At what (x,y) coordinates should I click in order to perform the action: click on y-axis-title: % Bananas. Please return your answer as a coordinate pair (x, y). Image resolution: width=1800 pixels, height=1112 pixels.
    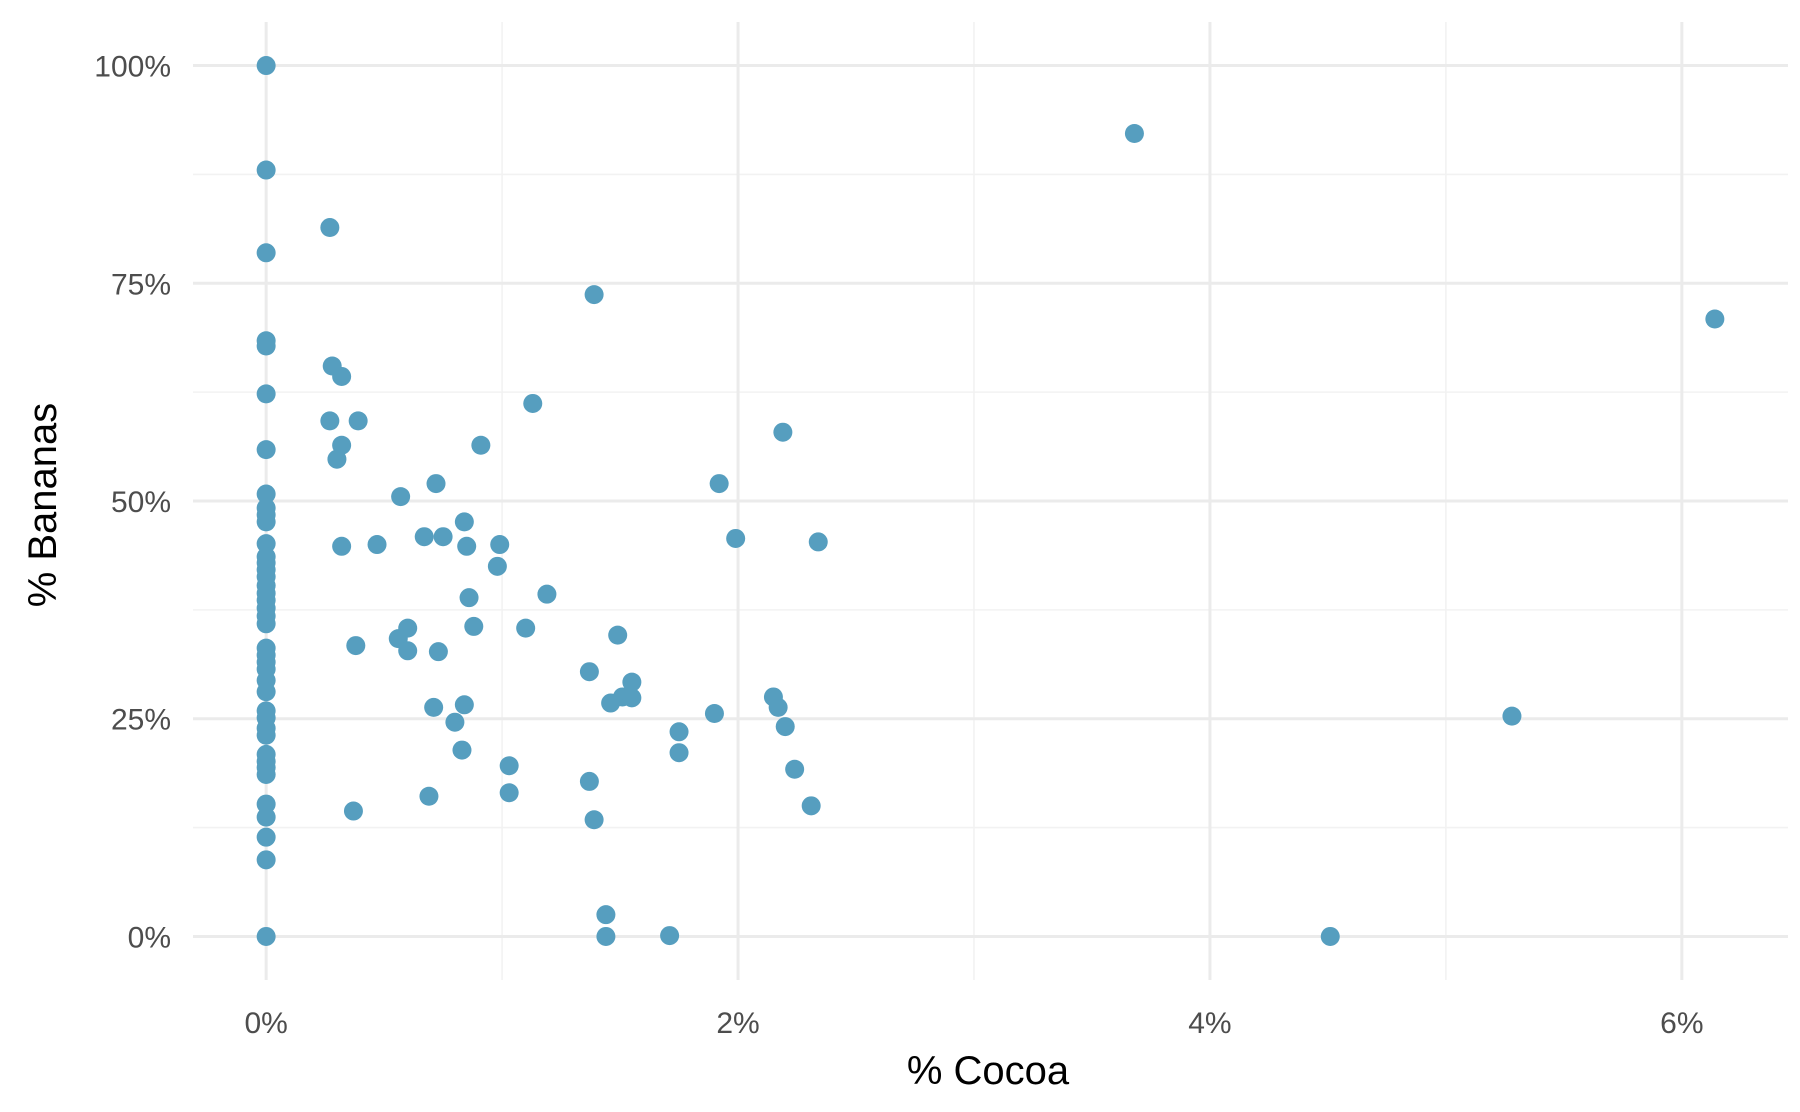
    Looking at the image, I should click on (43, 505).